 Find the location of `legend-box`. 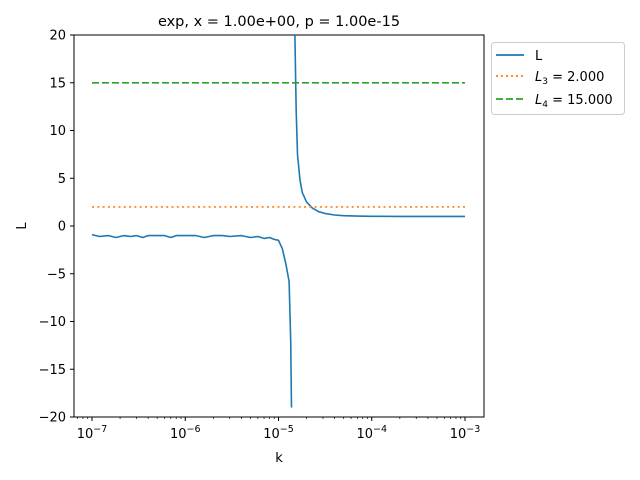

legend-box is located at coordinates (558, 78).